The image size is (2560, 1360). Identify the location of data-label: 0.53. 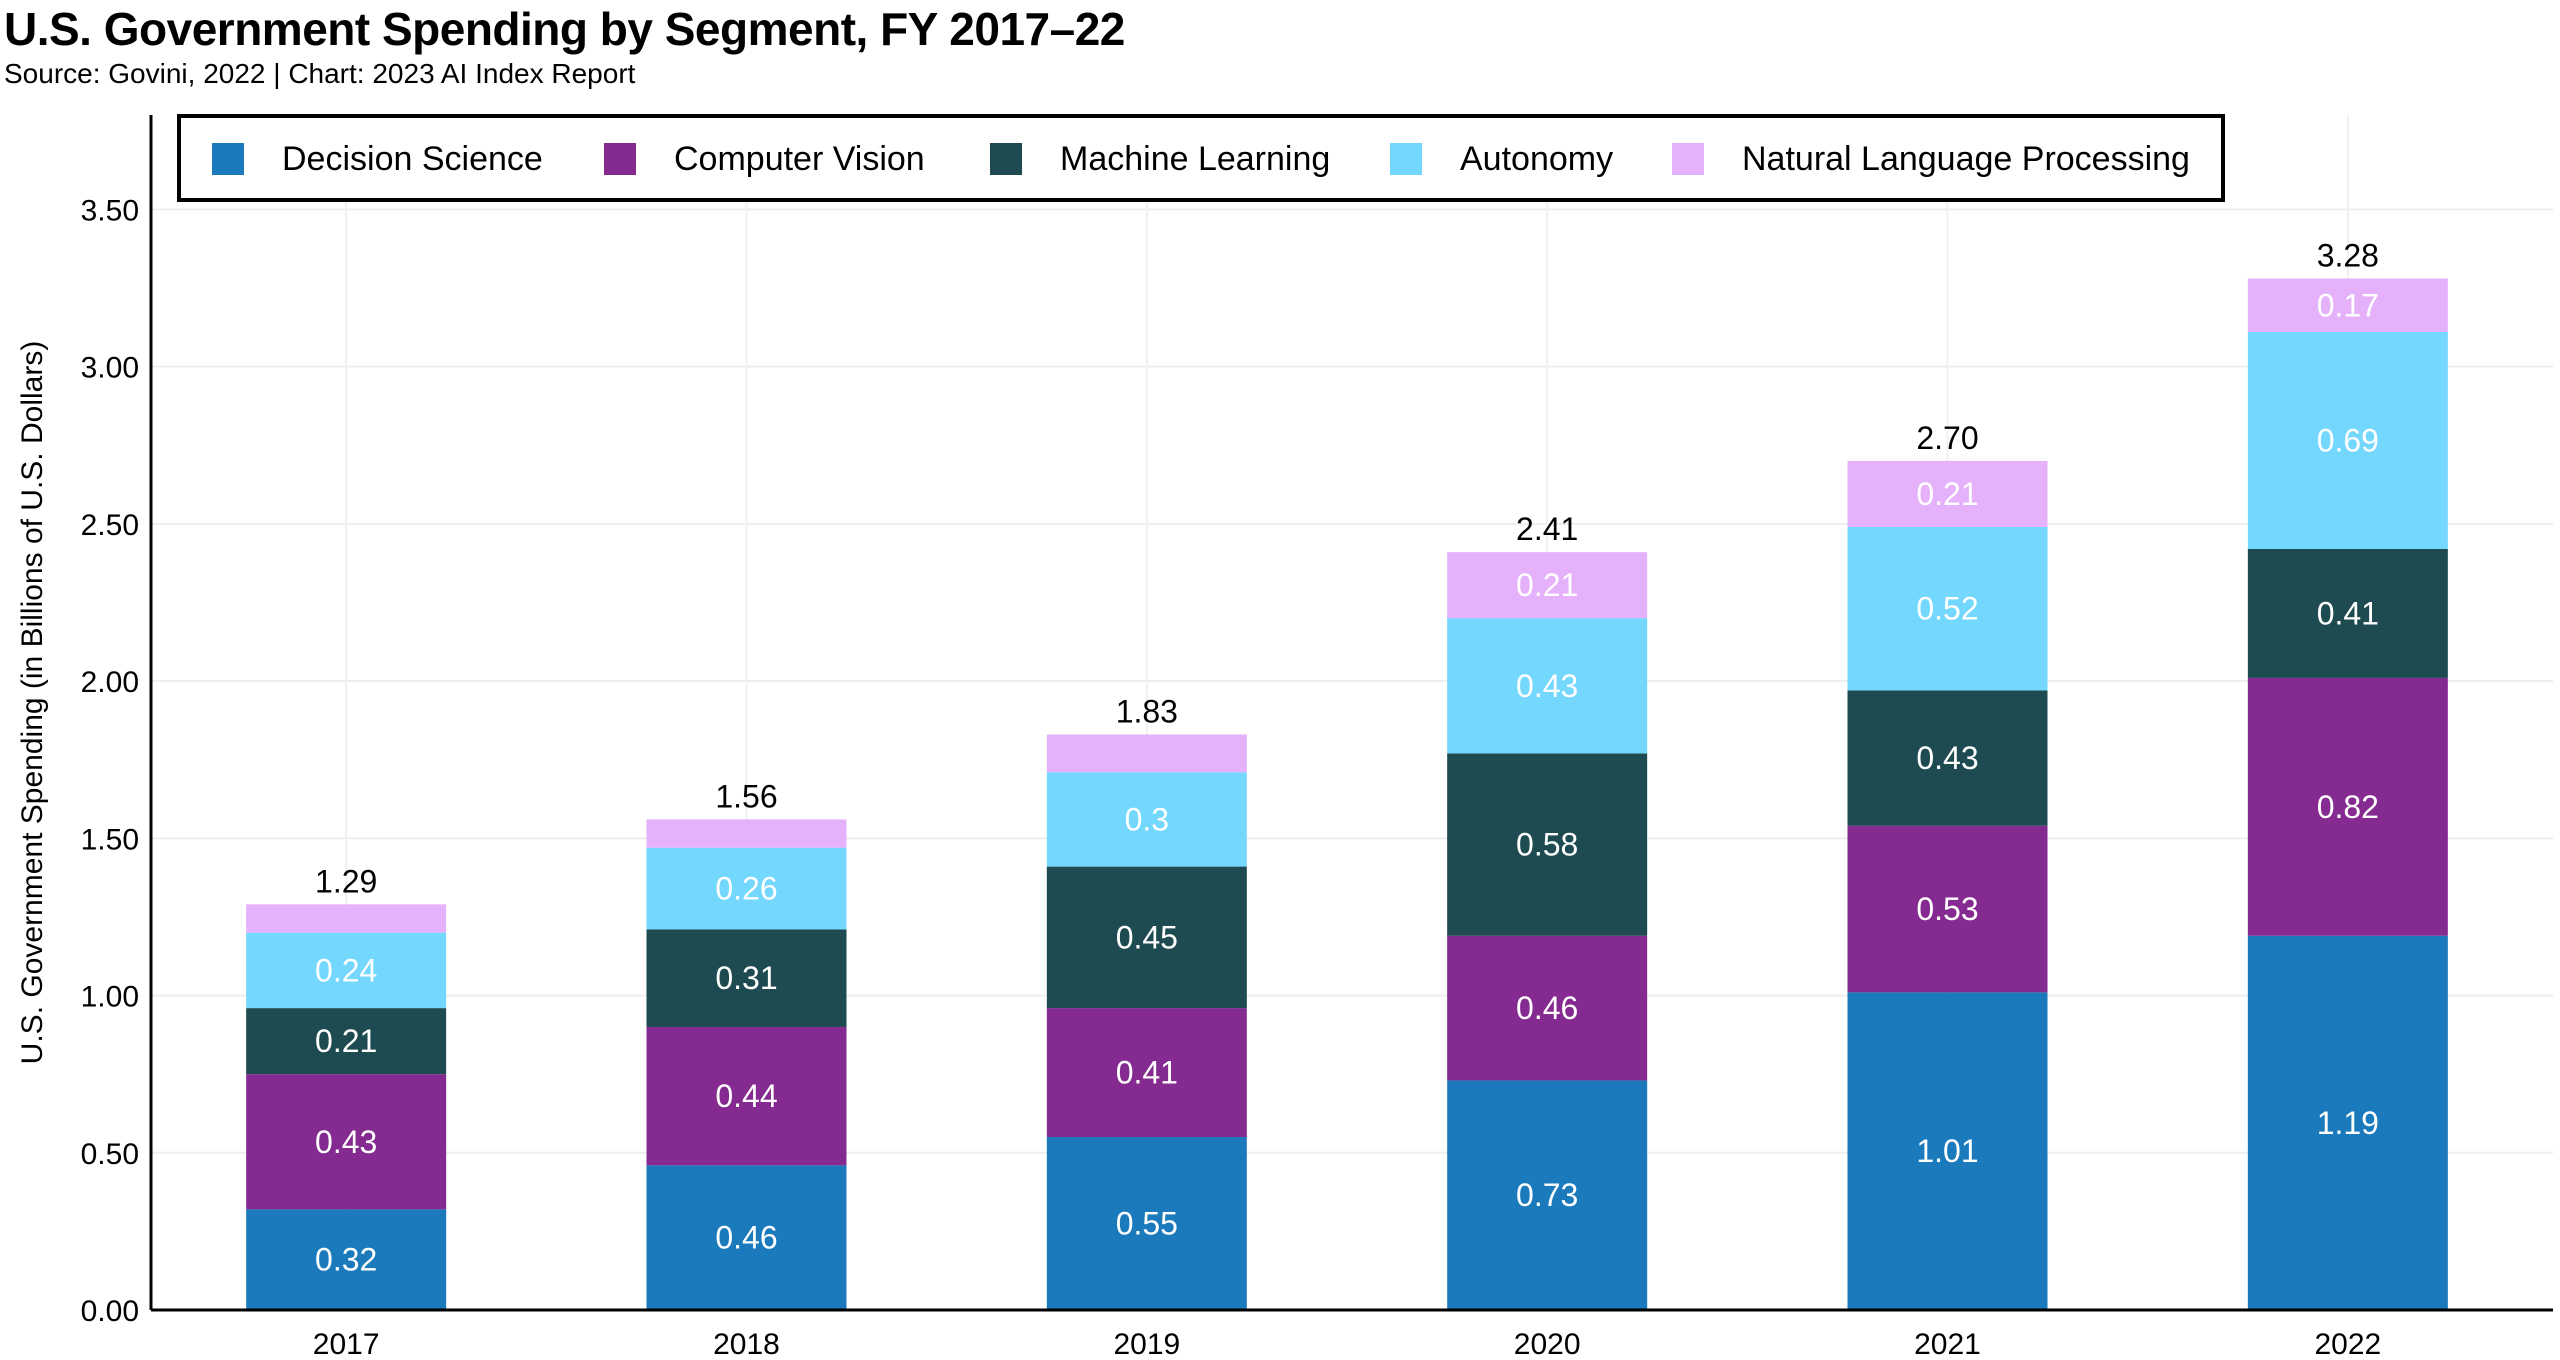
(1947, 909).